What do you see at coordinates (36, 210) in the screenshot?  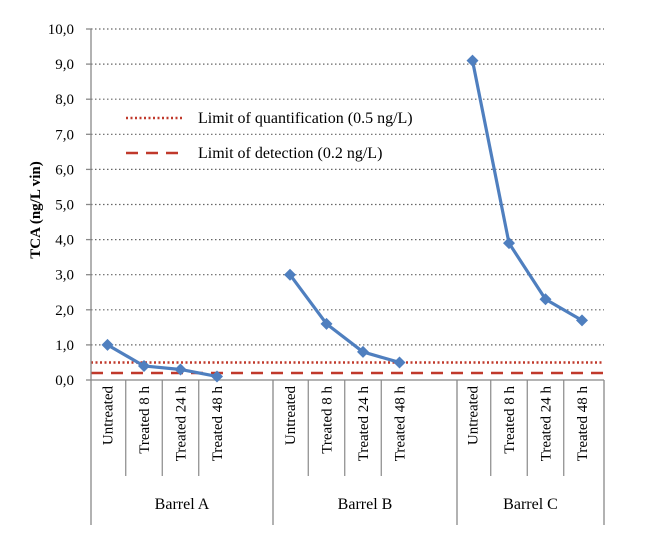 I see `y-axis-label: TCA (ng/L vin)` at bounding box center [36, 210].